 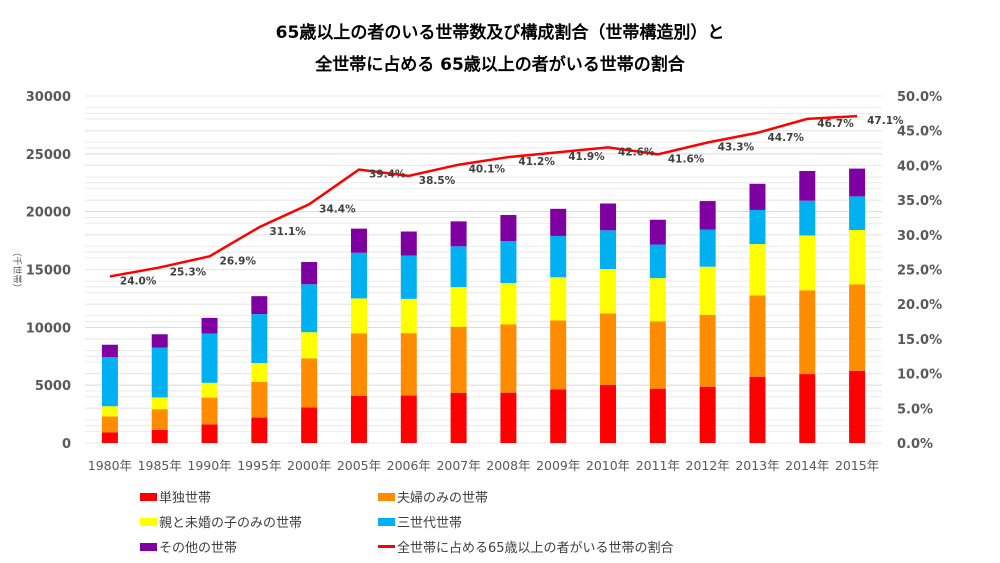 I want to click on legend-item-ratio-line: 全世帯に占める65歳以上の者がいる世帯の割合, so click(x=526, y=546).